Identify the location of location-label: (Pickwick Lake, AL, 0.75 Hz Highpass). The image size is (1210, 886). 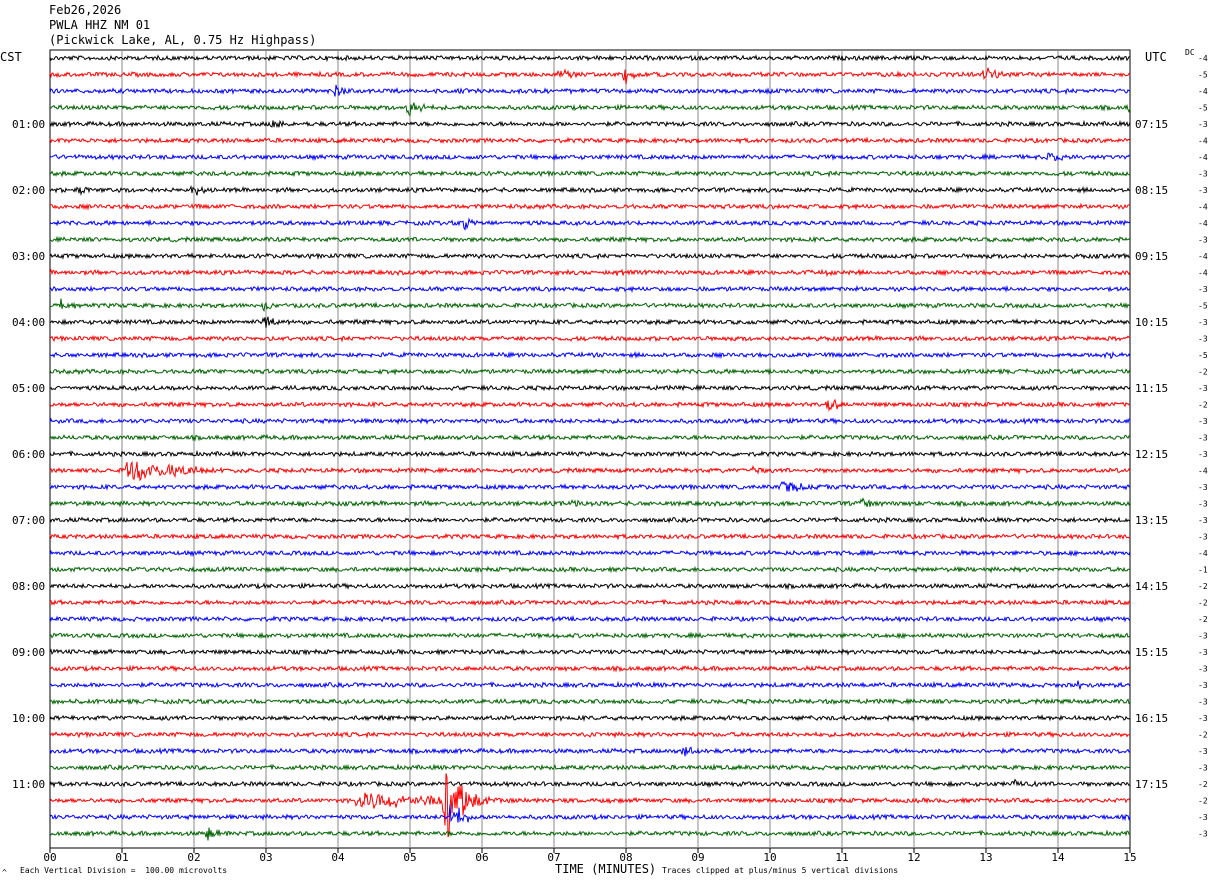
(183, 40).